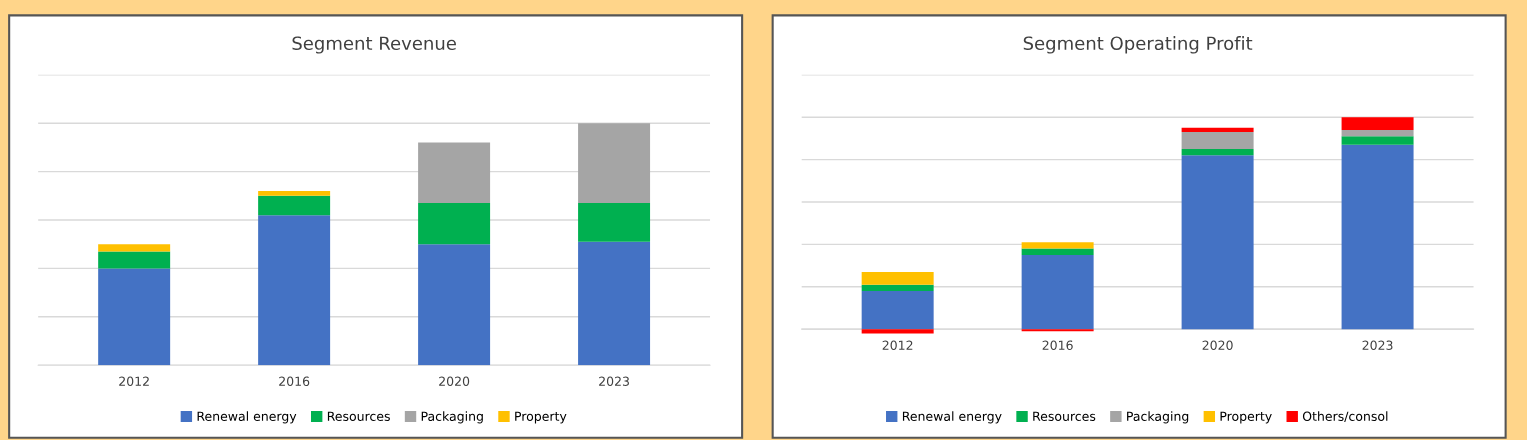 The width and height of the screenshot is (1527, 440). What do you see at coordinates (374, 45) in the screenshot?
I see `chart-title: Segment Revenue` at bounding box center [374, 45].